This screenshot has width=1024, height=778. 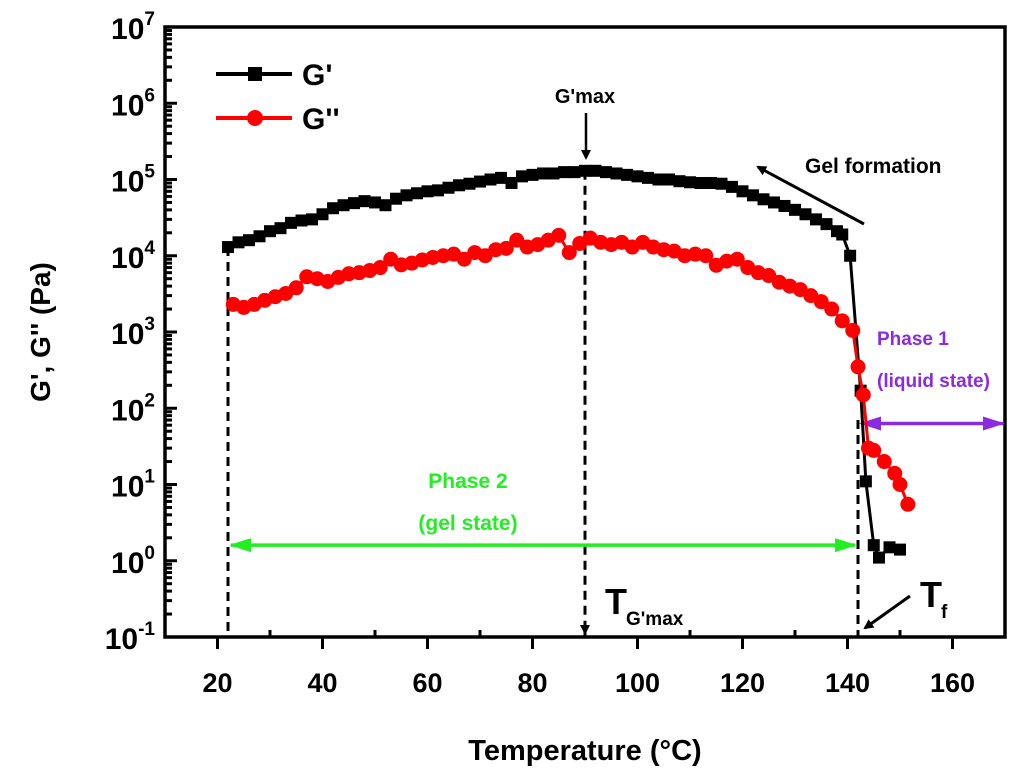 What do you see at coordinates (149, 172) in the screenshot?
I see `y-tick-exponent: 5` at bounding box center [149, 172].